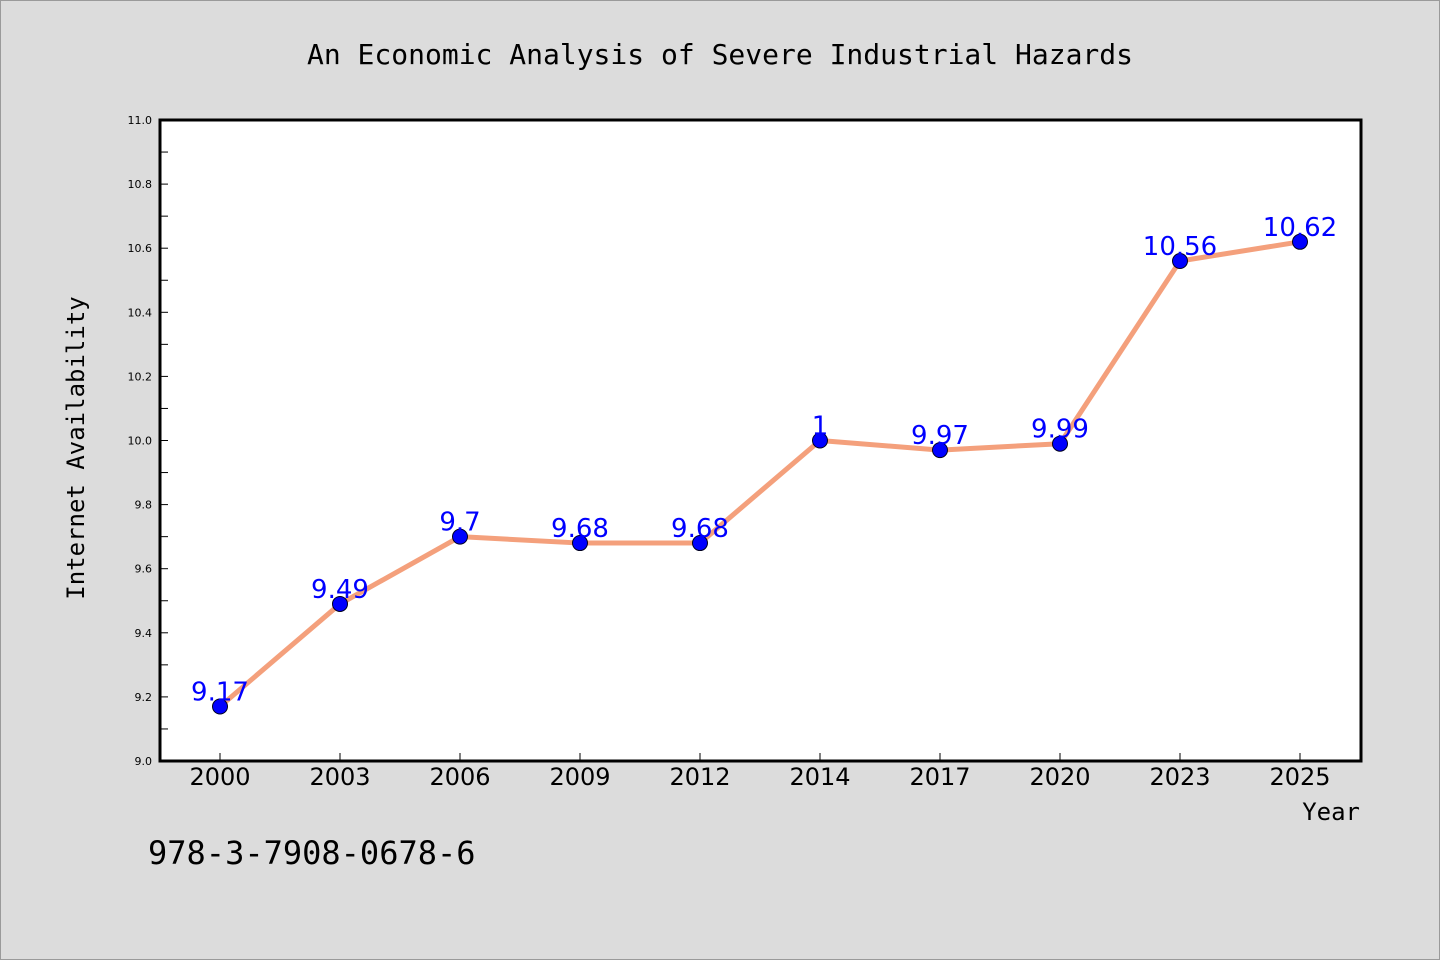  I want to click on isbn-text: 978-3-7908-0678-6, so click(312, 853).